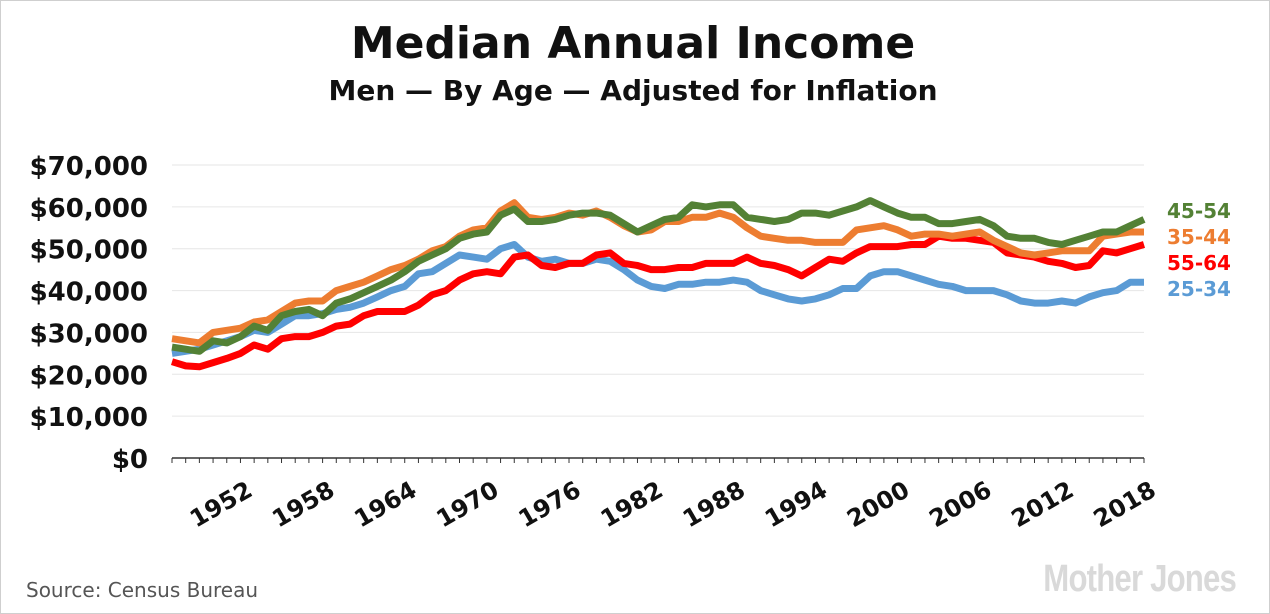 This screenshot has height=614, width=1270. I want to click on legend-label-35-44: 35-44, so click(1199, 237).